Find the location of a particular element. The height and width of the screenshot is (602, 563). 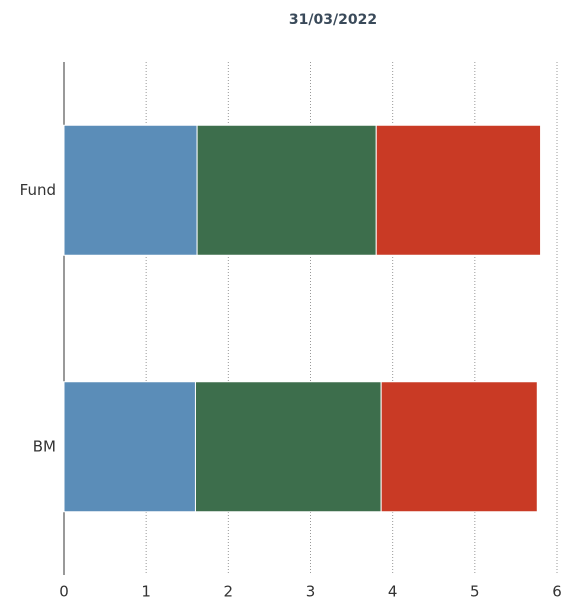

chart-title: 31/03/2022 is located at coordinates (333, 20).